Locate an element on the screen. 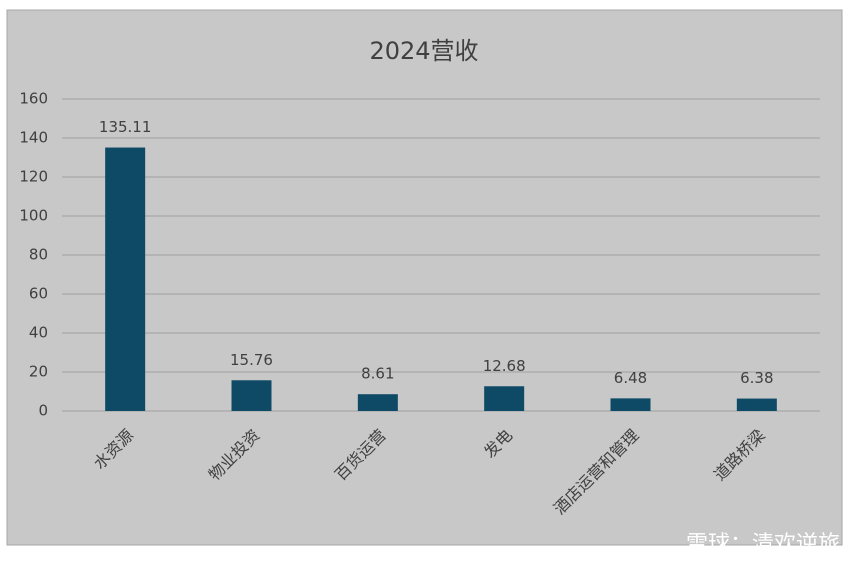 Image resolution: width=865 pixels, height=573 pixels. y-tick-label: 40 is located at coordinates (38, 333).